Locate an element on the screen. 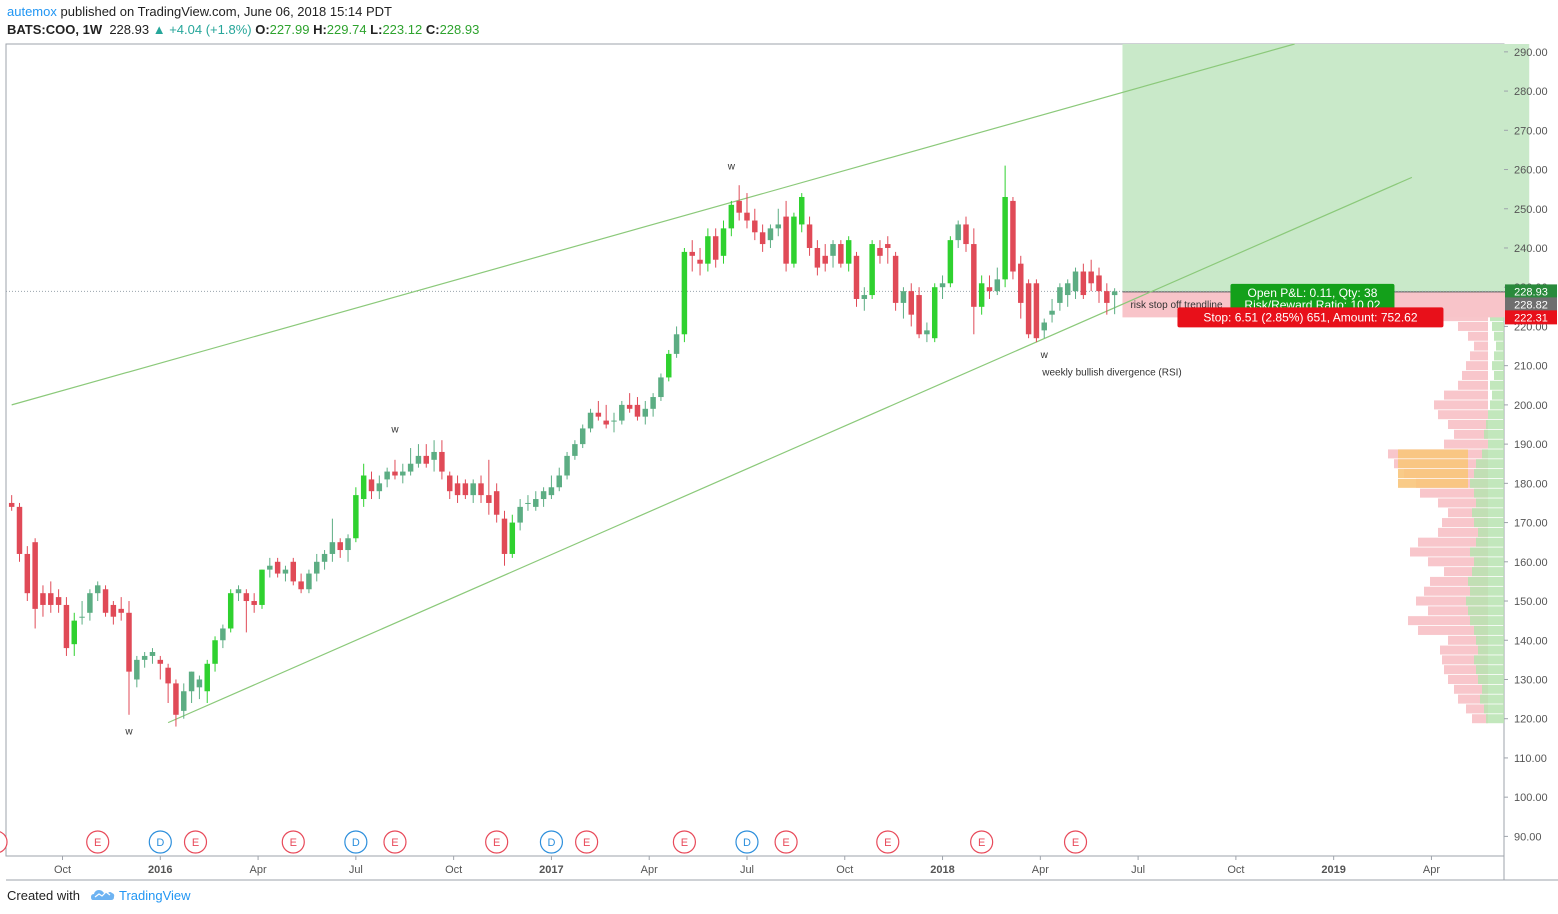 The height and width of the screenshot is (914, 1558). event-label: D is located at coordinates (747, 843).